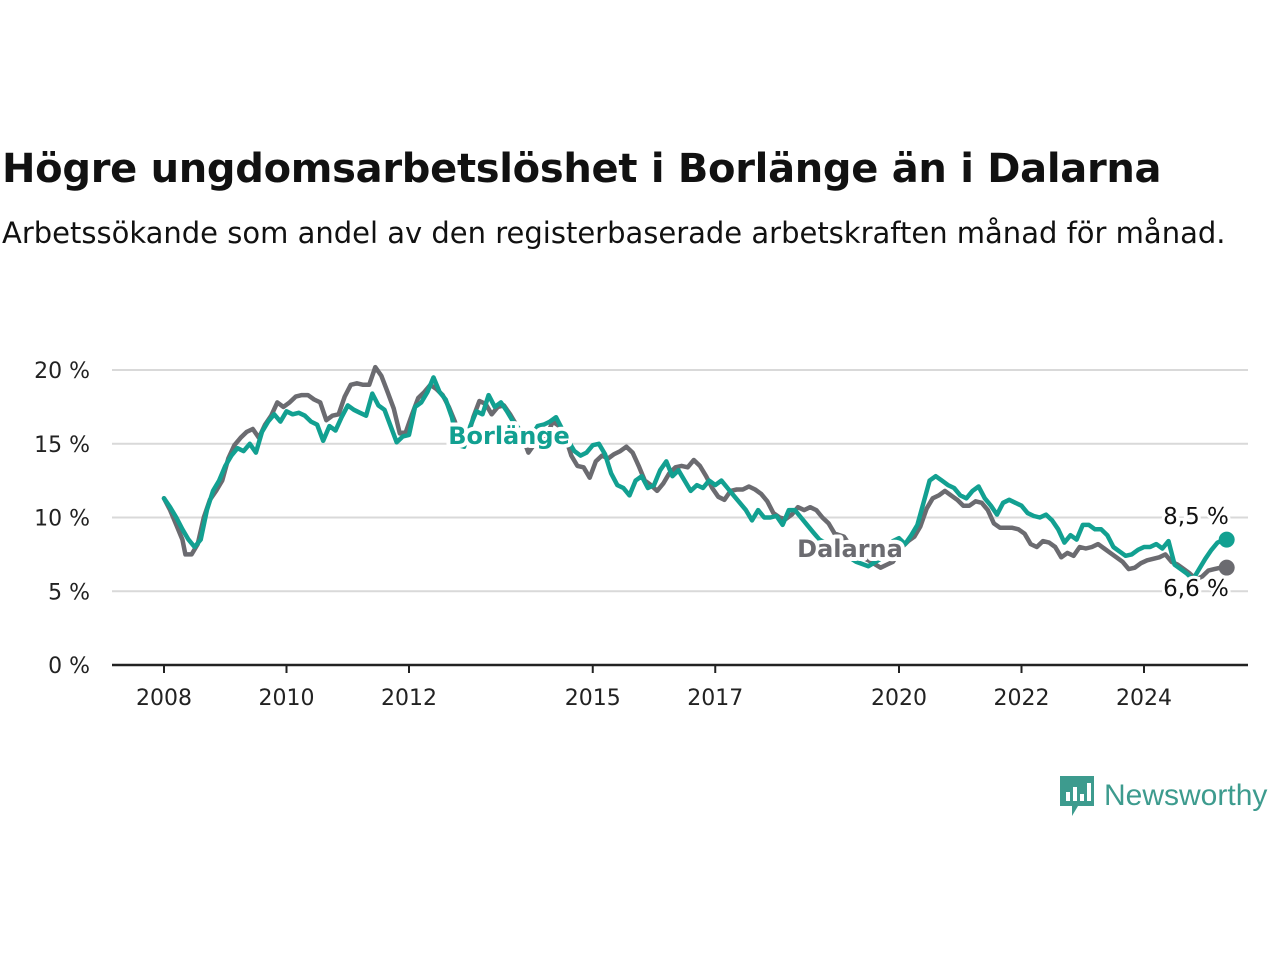 This screenshot has width=1280, height=960. Describe the element at coordinates (1226, 567) in the screenshot. I see `end-point-dalarna` at that location.